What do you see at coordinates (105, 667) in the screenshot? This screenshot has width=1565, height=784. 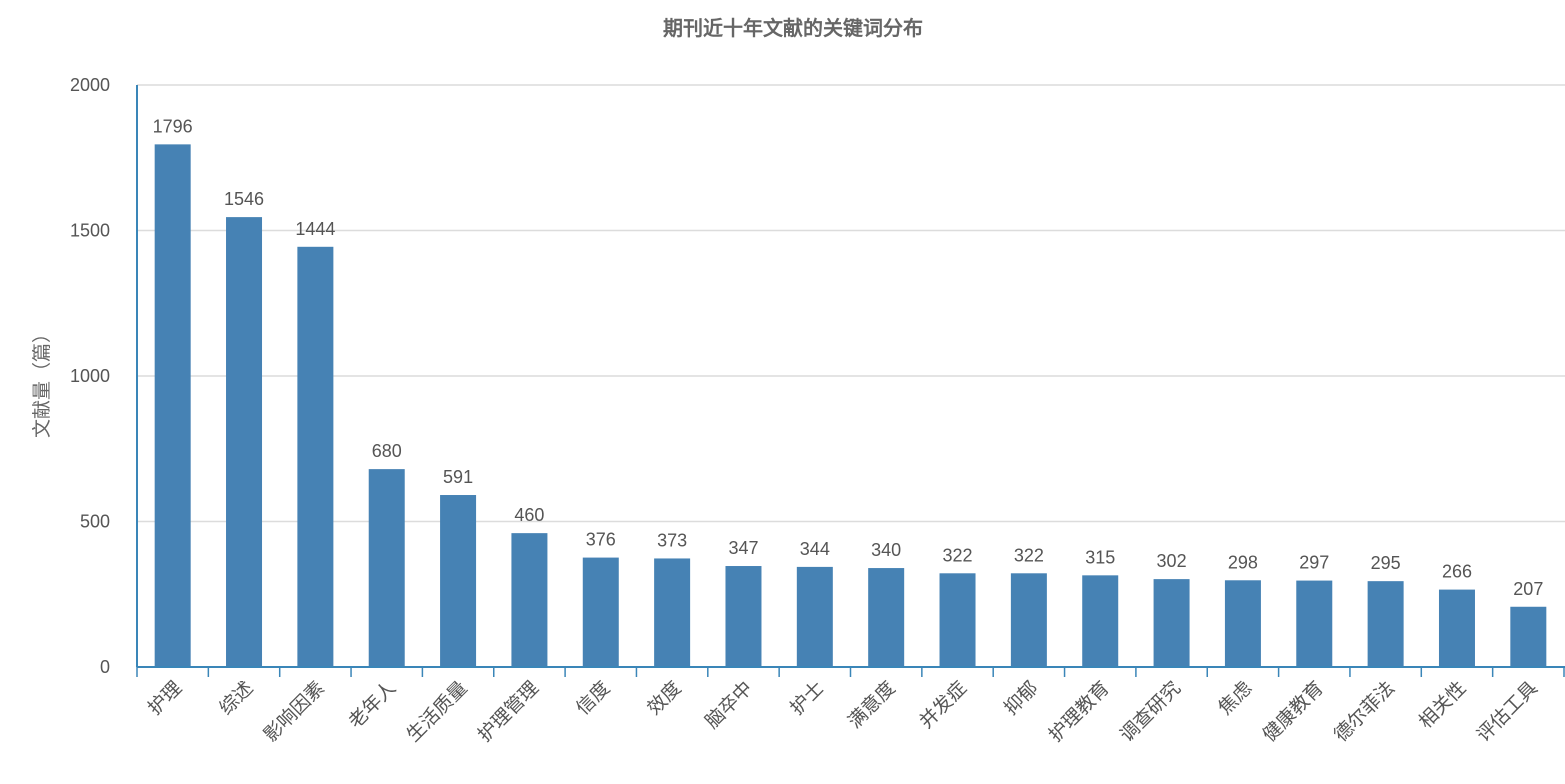 I see `y-tick-label: 0` at bounding box center [105, 667].